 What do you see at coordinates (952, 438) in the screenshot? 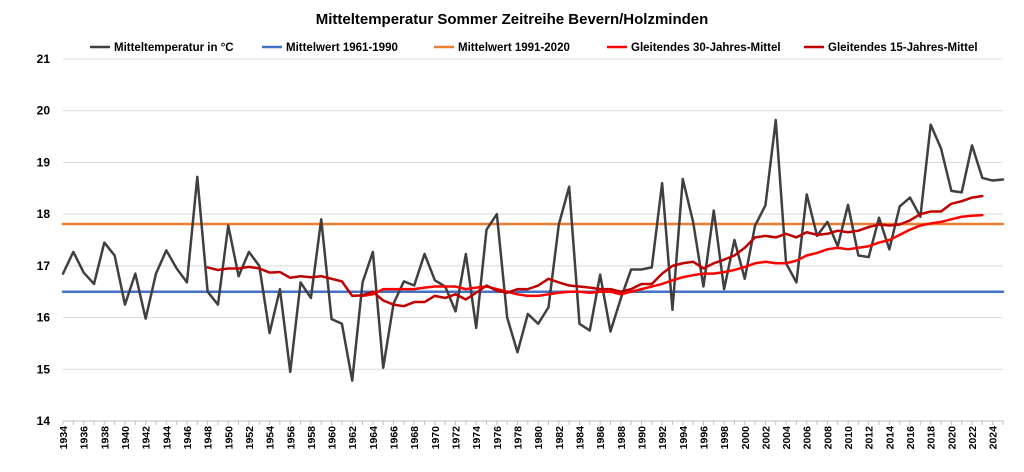
I see `x-tick-label: 2020` at bounding box center [952, 438].